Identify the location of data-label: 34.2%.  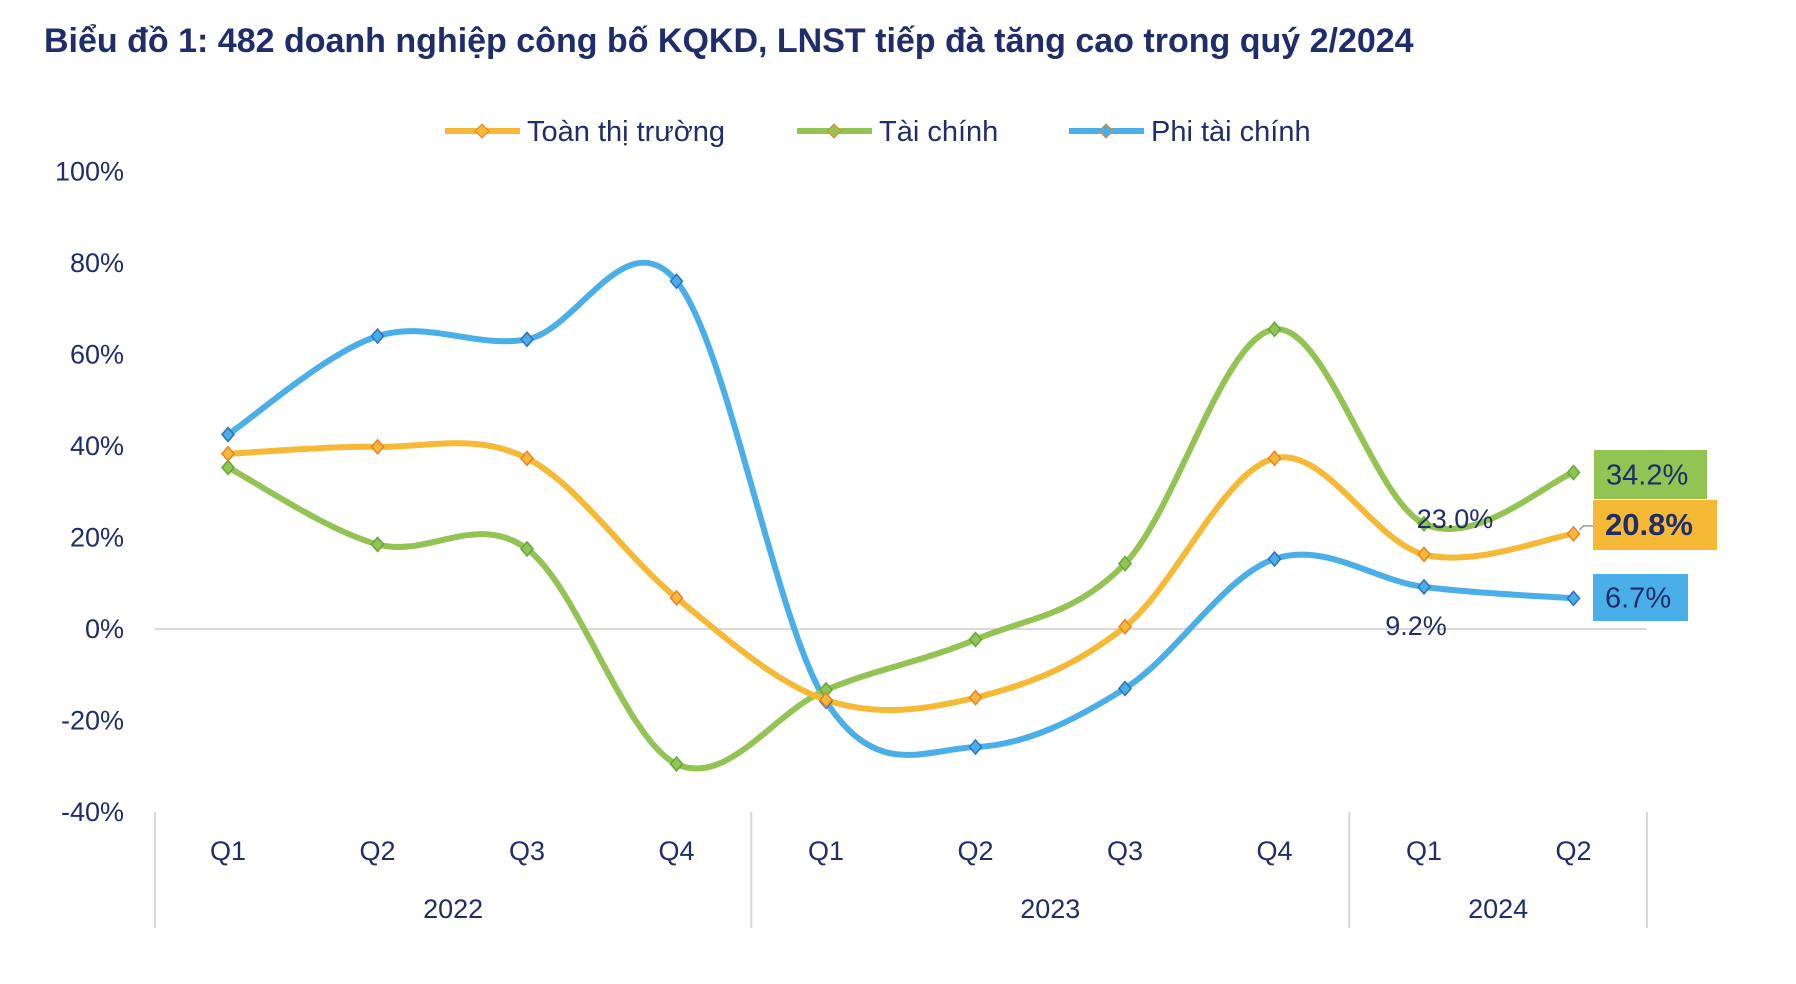
(1647, 476).